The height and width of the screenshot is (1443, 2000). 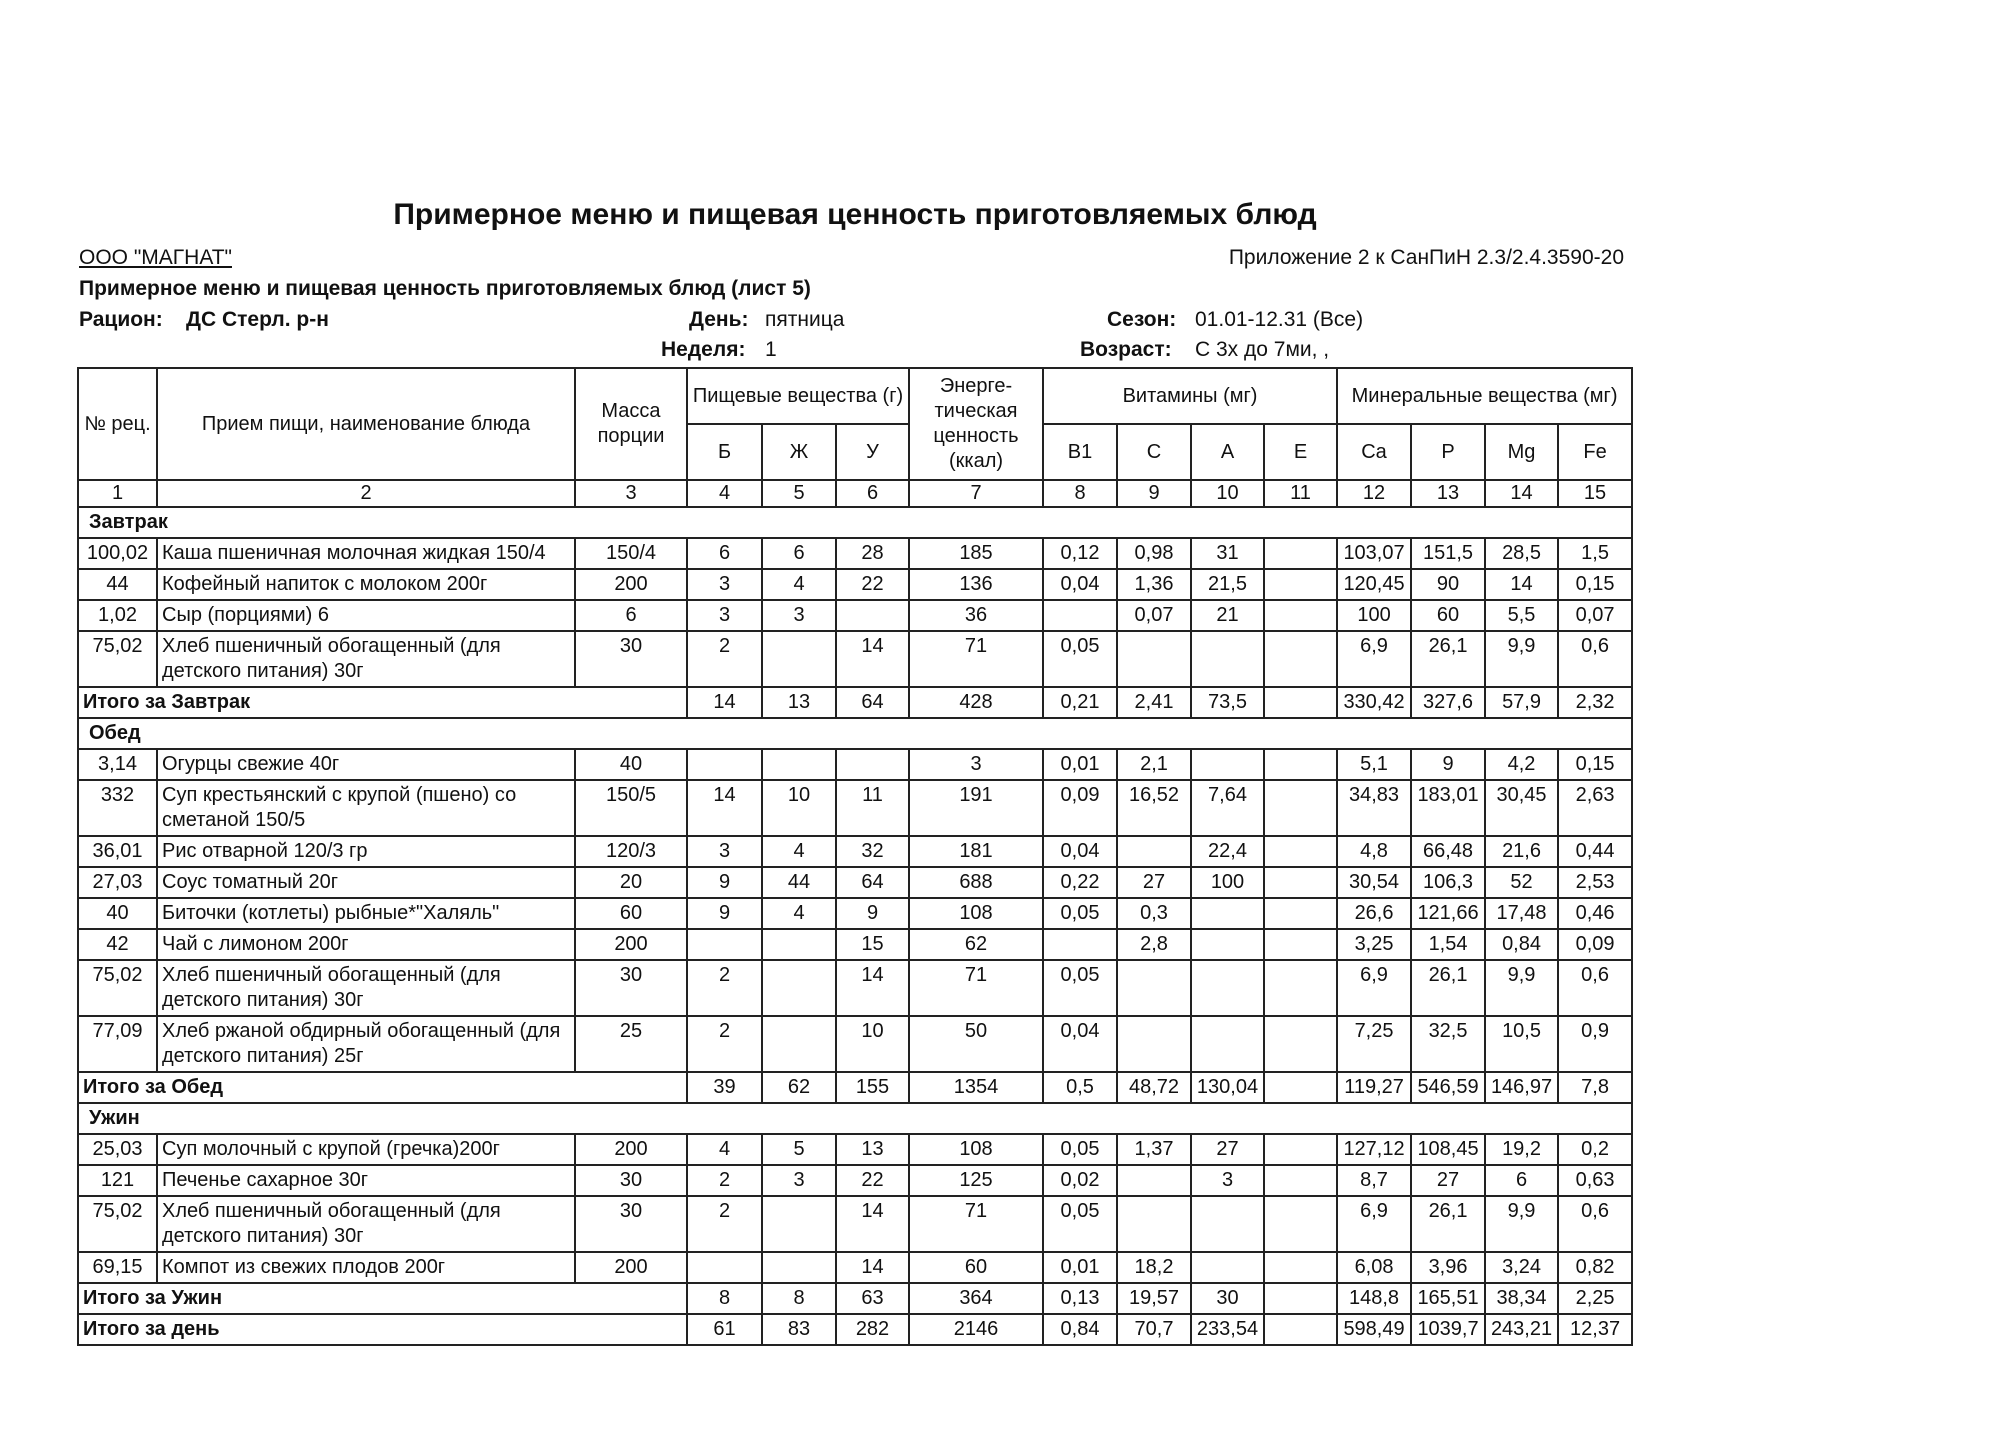 What do you see at coordinates (1374, 1180) in the screenshot?
I see `cell: 8,7` at bounding box center [1374, 1180].